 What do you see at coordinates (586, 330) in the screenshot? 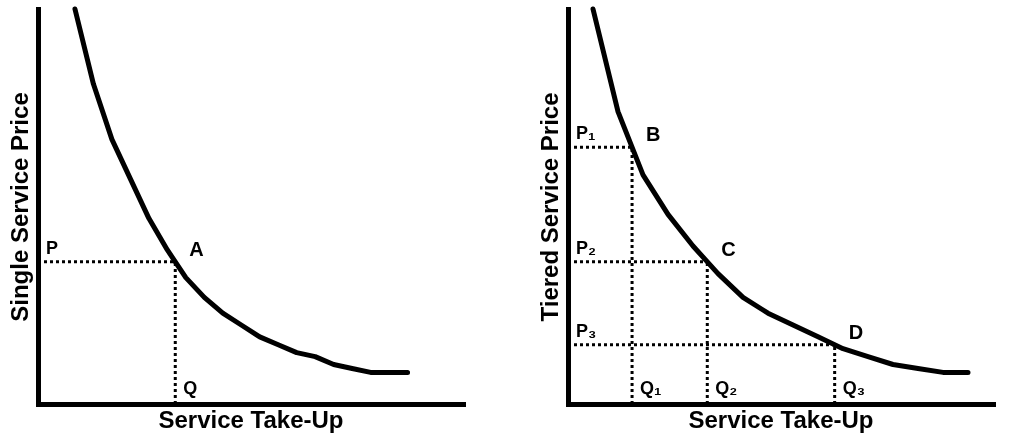
I see `ref-line-label: P₃` at bounding box center [586, 330].